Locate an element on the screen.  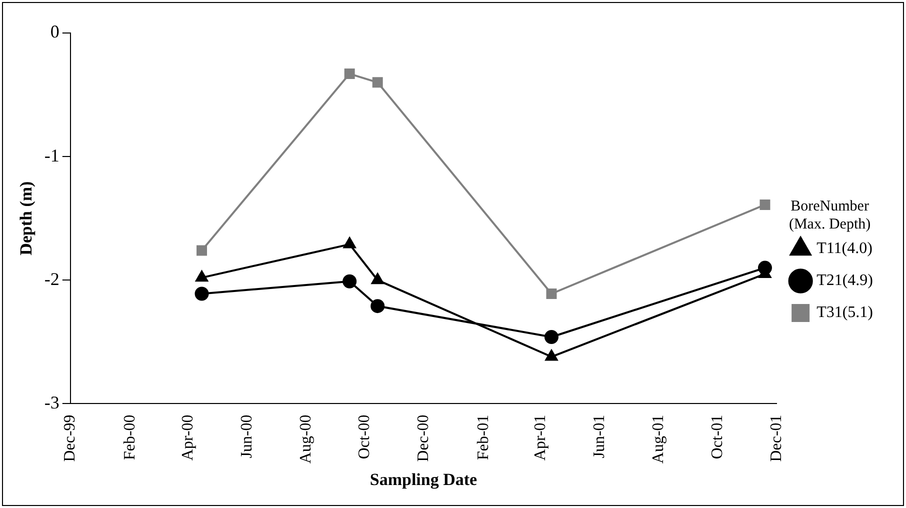
x-tick-label: Aug-00 is located at coordinates (305, 439).